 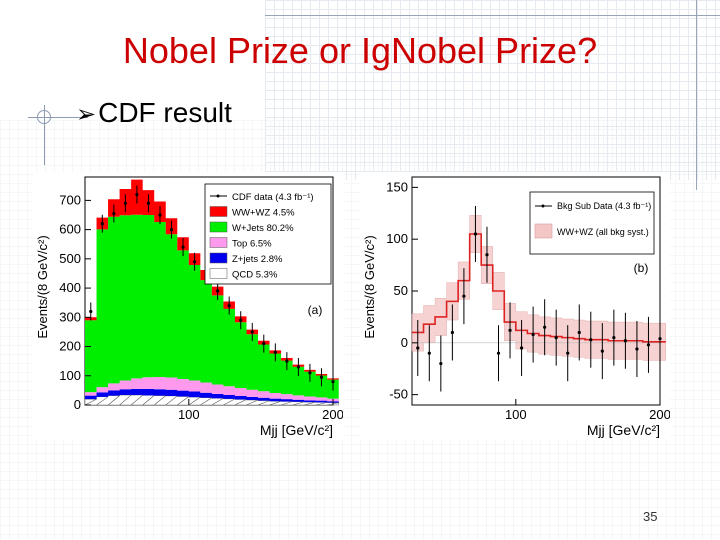 What do you see at coordinates (641, 268) in the screenshot?
I see `panel-label: (b)` at bounding box center [641, 268].